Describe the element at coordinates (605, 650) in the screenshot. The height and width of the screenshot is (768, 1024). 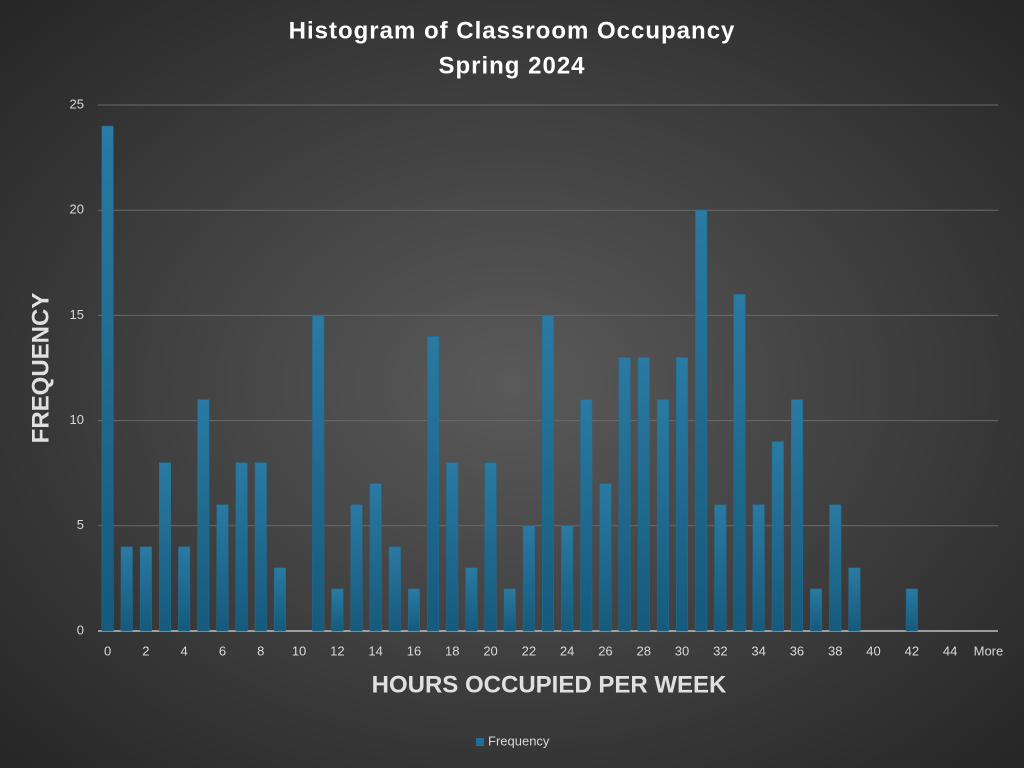
I see `x-tick-label: 26` at that location.